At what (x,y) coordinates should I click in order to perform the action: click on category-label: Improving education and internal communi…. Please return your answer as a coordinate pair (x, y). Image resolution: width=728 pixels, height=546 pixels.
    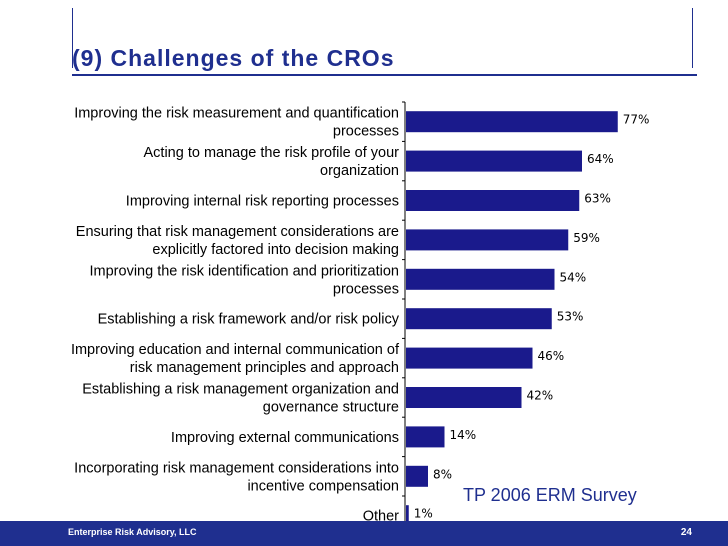
    Looking at the image, I should click on (235, 359).